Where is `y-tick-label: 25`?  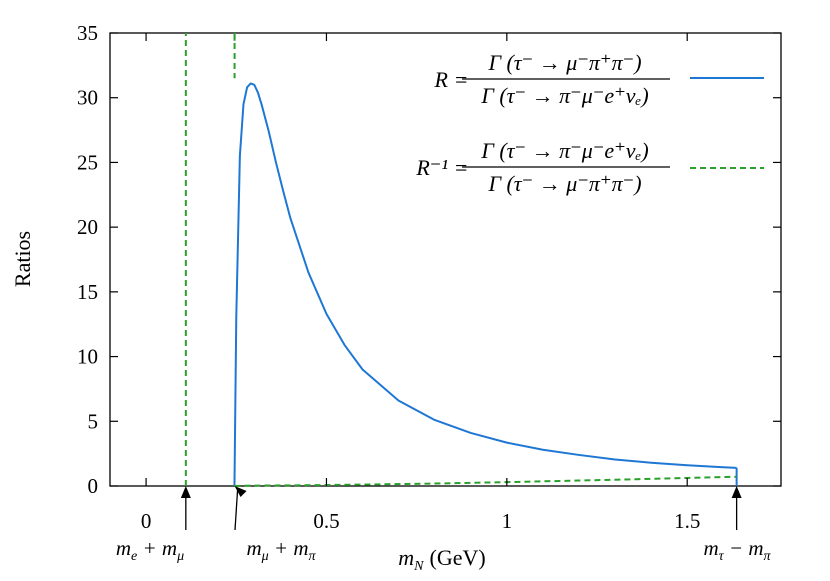
y-tick-label: 25 is located at coordinates (87, 162).